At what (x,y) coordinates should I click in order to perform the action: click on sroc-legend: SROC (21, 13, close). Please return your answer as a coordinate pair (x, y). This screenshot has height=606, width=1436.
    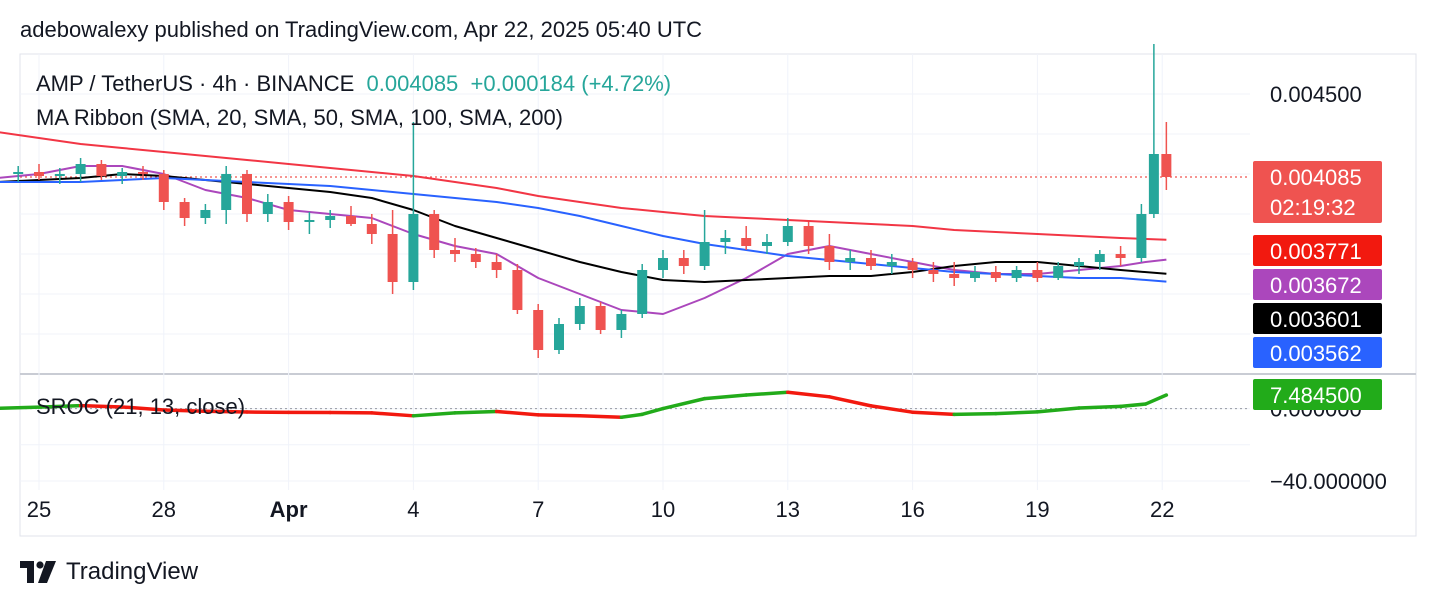
    Looking at the image, I should click on (141, 406).